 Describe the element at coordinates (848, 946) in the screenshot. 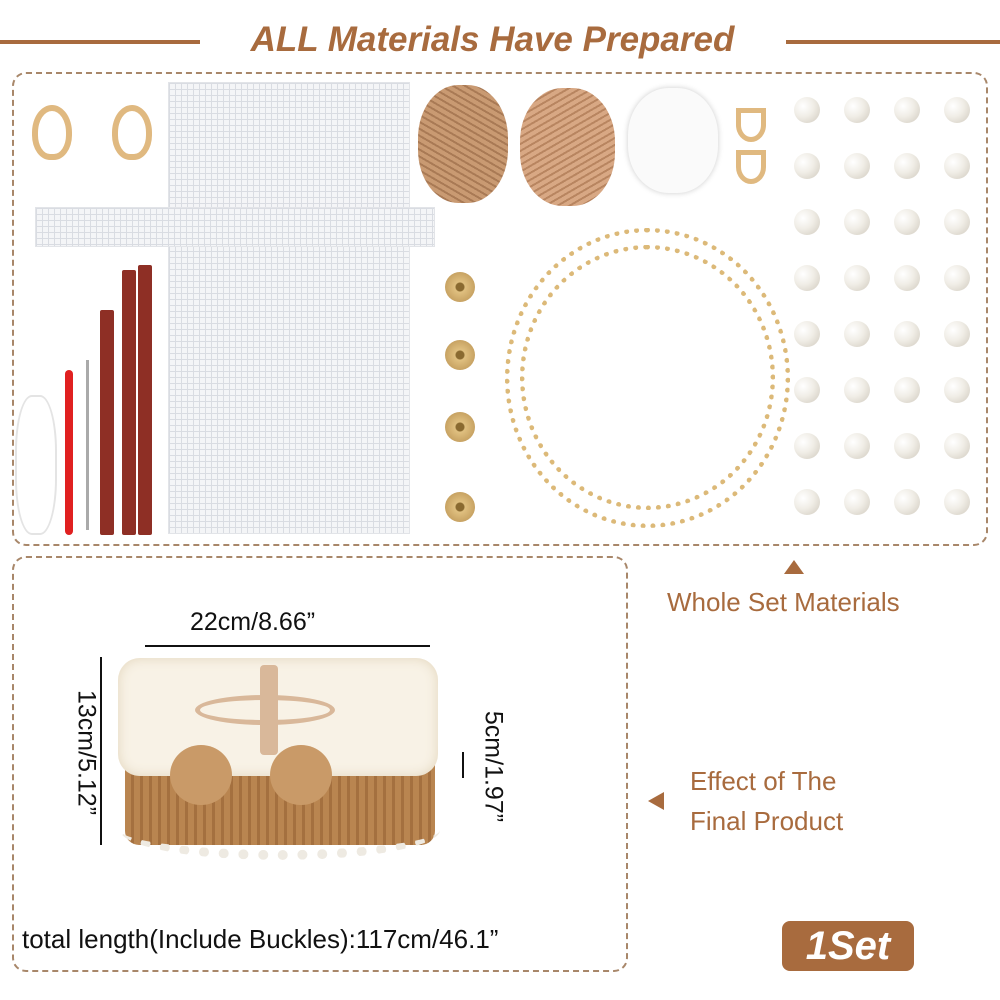

I see `quantity-badge: 1Set` at that location.